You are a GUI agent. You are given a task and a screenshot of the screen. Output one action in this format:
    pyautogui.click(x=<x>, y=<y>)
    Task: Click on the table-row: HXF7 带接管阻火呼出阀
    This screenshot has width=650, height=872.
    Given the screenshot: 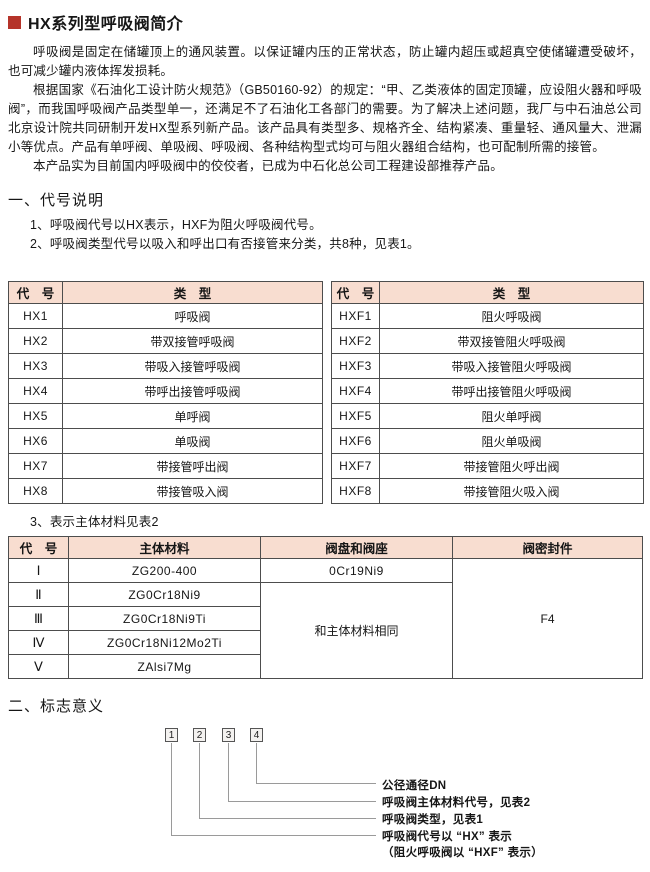 What is the action you would take?
    pyautogui.click(x=487, y=466)
    